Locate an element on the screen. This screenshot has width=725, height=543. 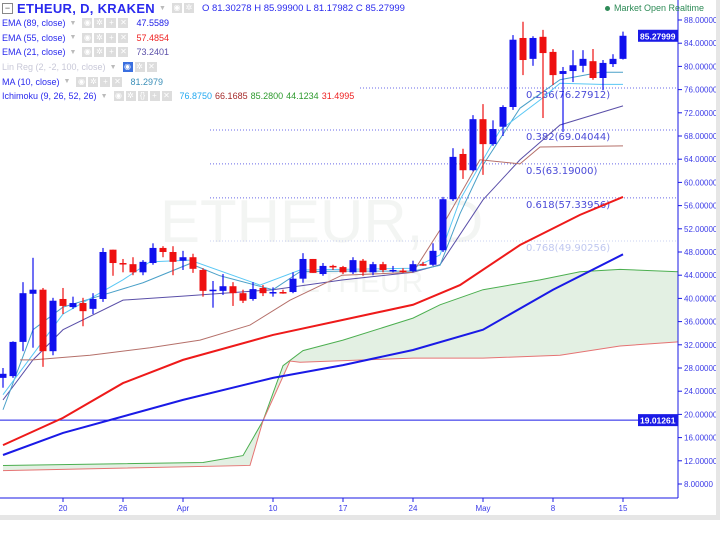
indicator-label: Ichimoku (9, 26, 52, 26) is located at coordinates (49, 96).